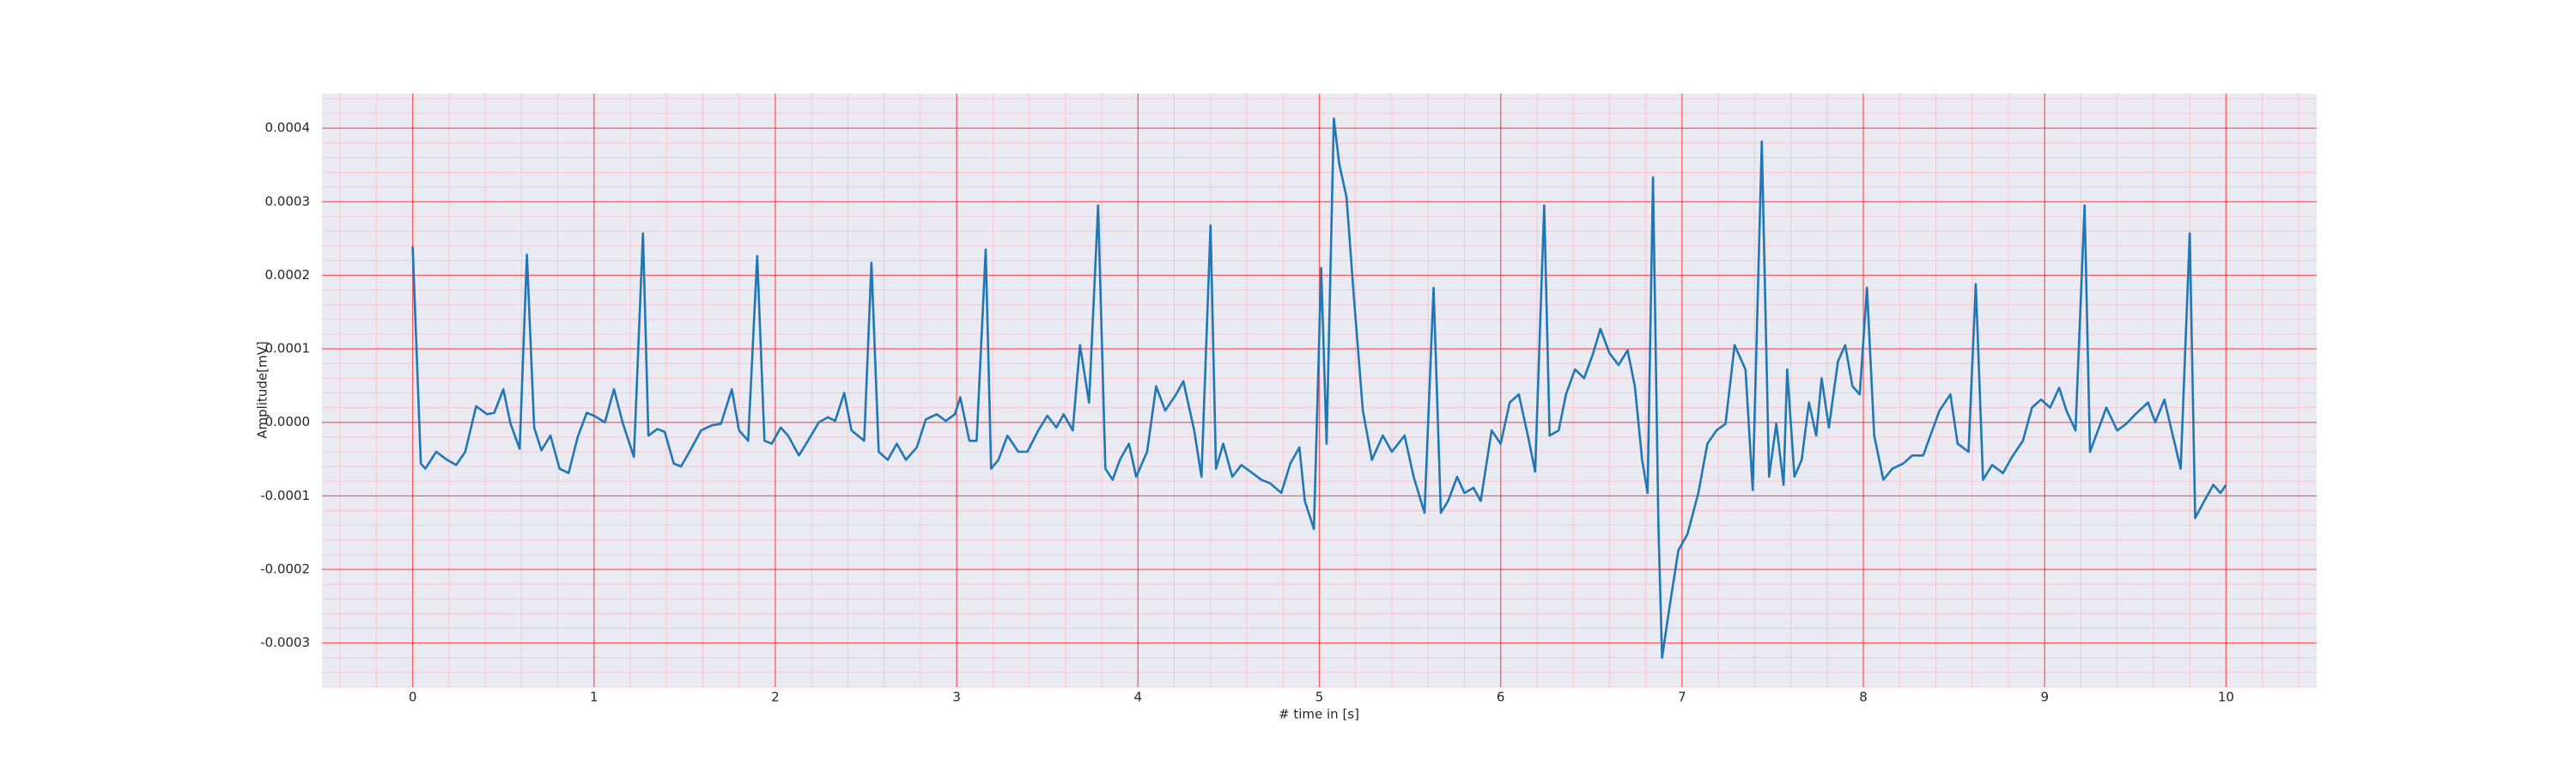 The width and height of the screenshot is (2576, 773). What do you see at coordinates (1138, 697) in the screenshot?
I see `x-tick-label: 4` at bounding box center [1138, 697].